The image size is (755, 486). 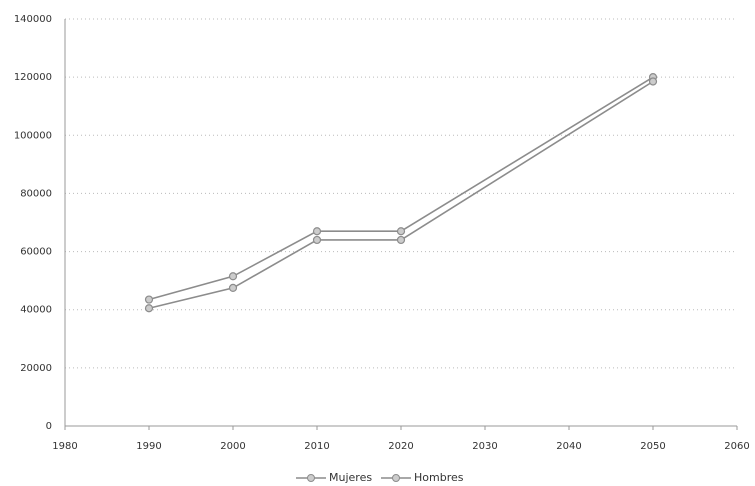 I want to click on x-tick-label: 2010, so click(x=316, y=446).